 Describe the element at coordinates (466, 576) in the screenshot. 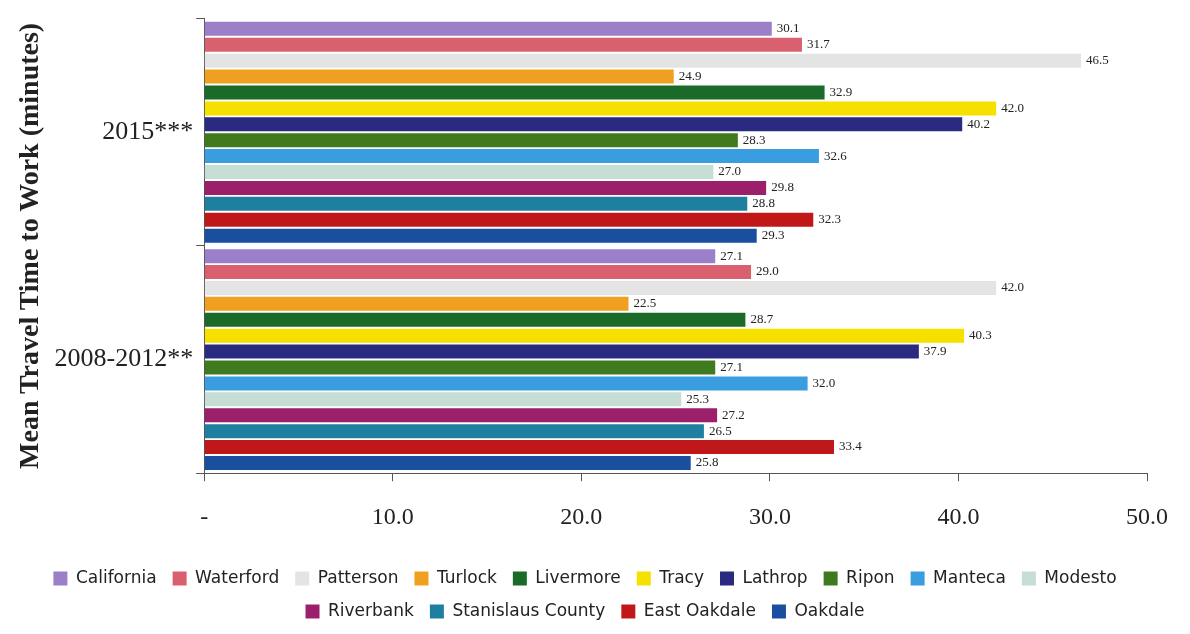

I see `legend-label: Turlock` at that location.